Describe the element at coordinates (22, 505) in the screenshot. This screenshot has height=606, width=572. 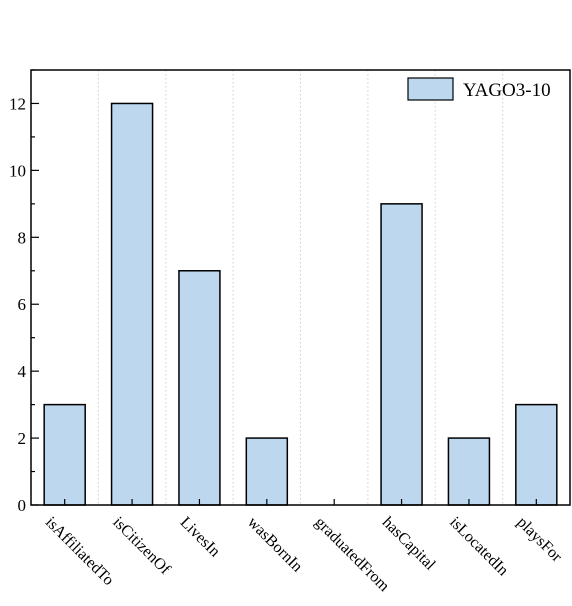
I see `y-tick-label: 0` at that location.